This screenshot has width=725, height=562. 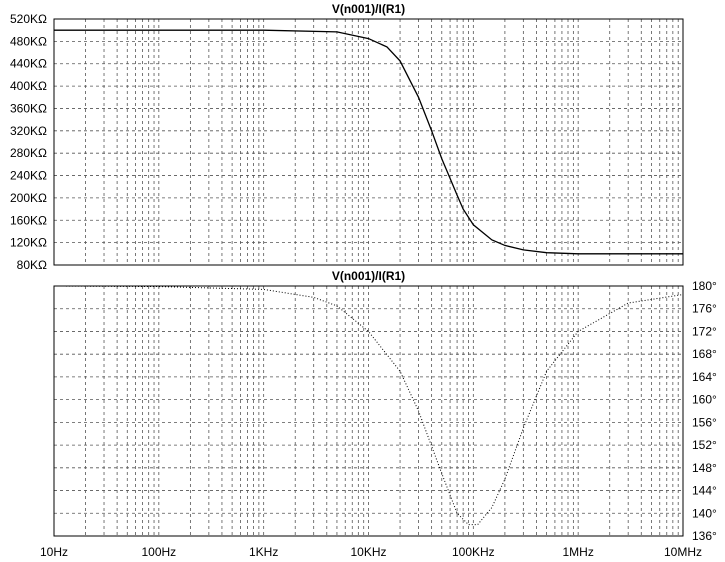 I want to click on y-tick-label: 200KΩ, so click(x=28, y=198).